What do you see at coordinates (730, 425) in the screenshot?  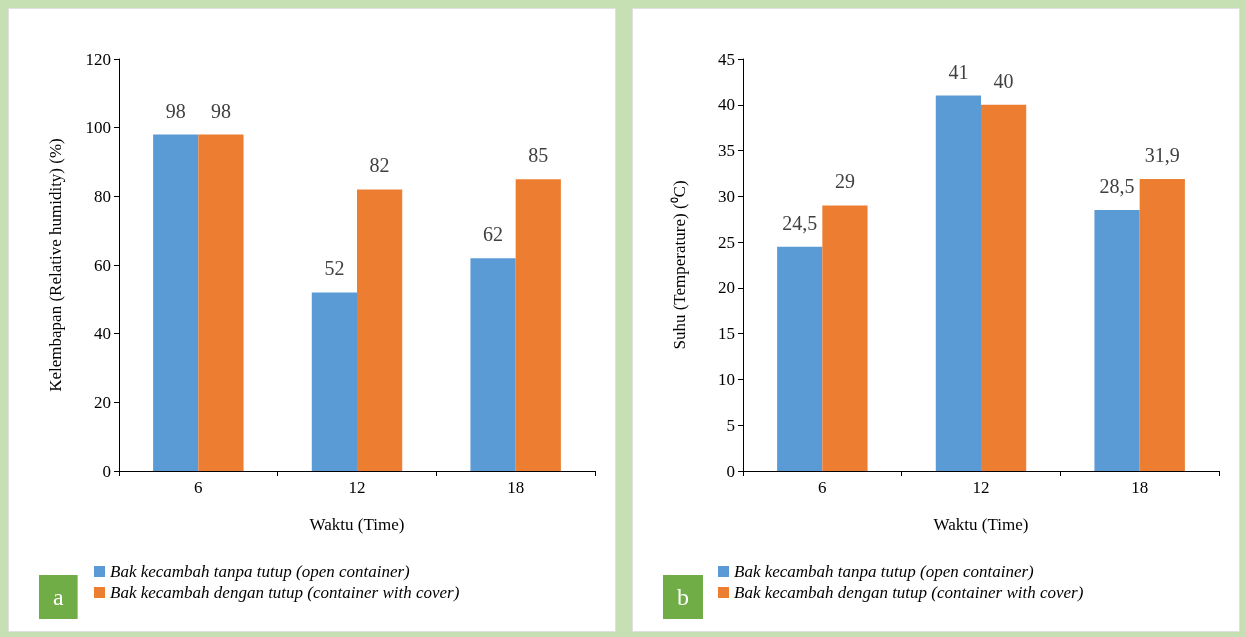 I see `y-tick-label: 5` at bounding box center [730, 425].